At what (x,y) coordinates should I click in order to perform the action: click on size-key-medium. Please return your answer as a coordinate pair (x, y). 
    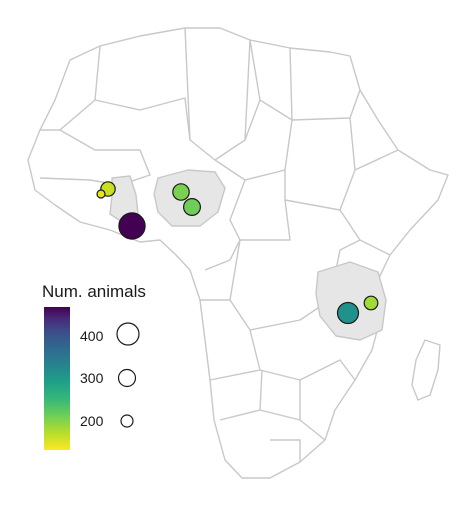
    Looking at the image, I should click on (127, 378).